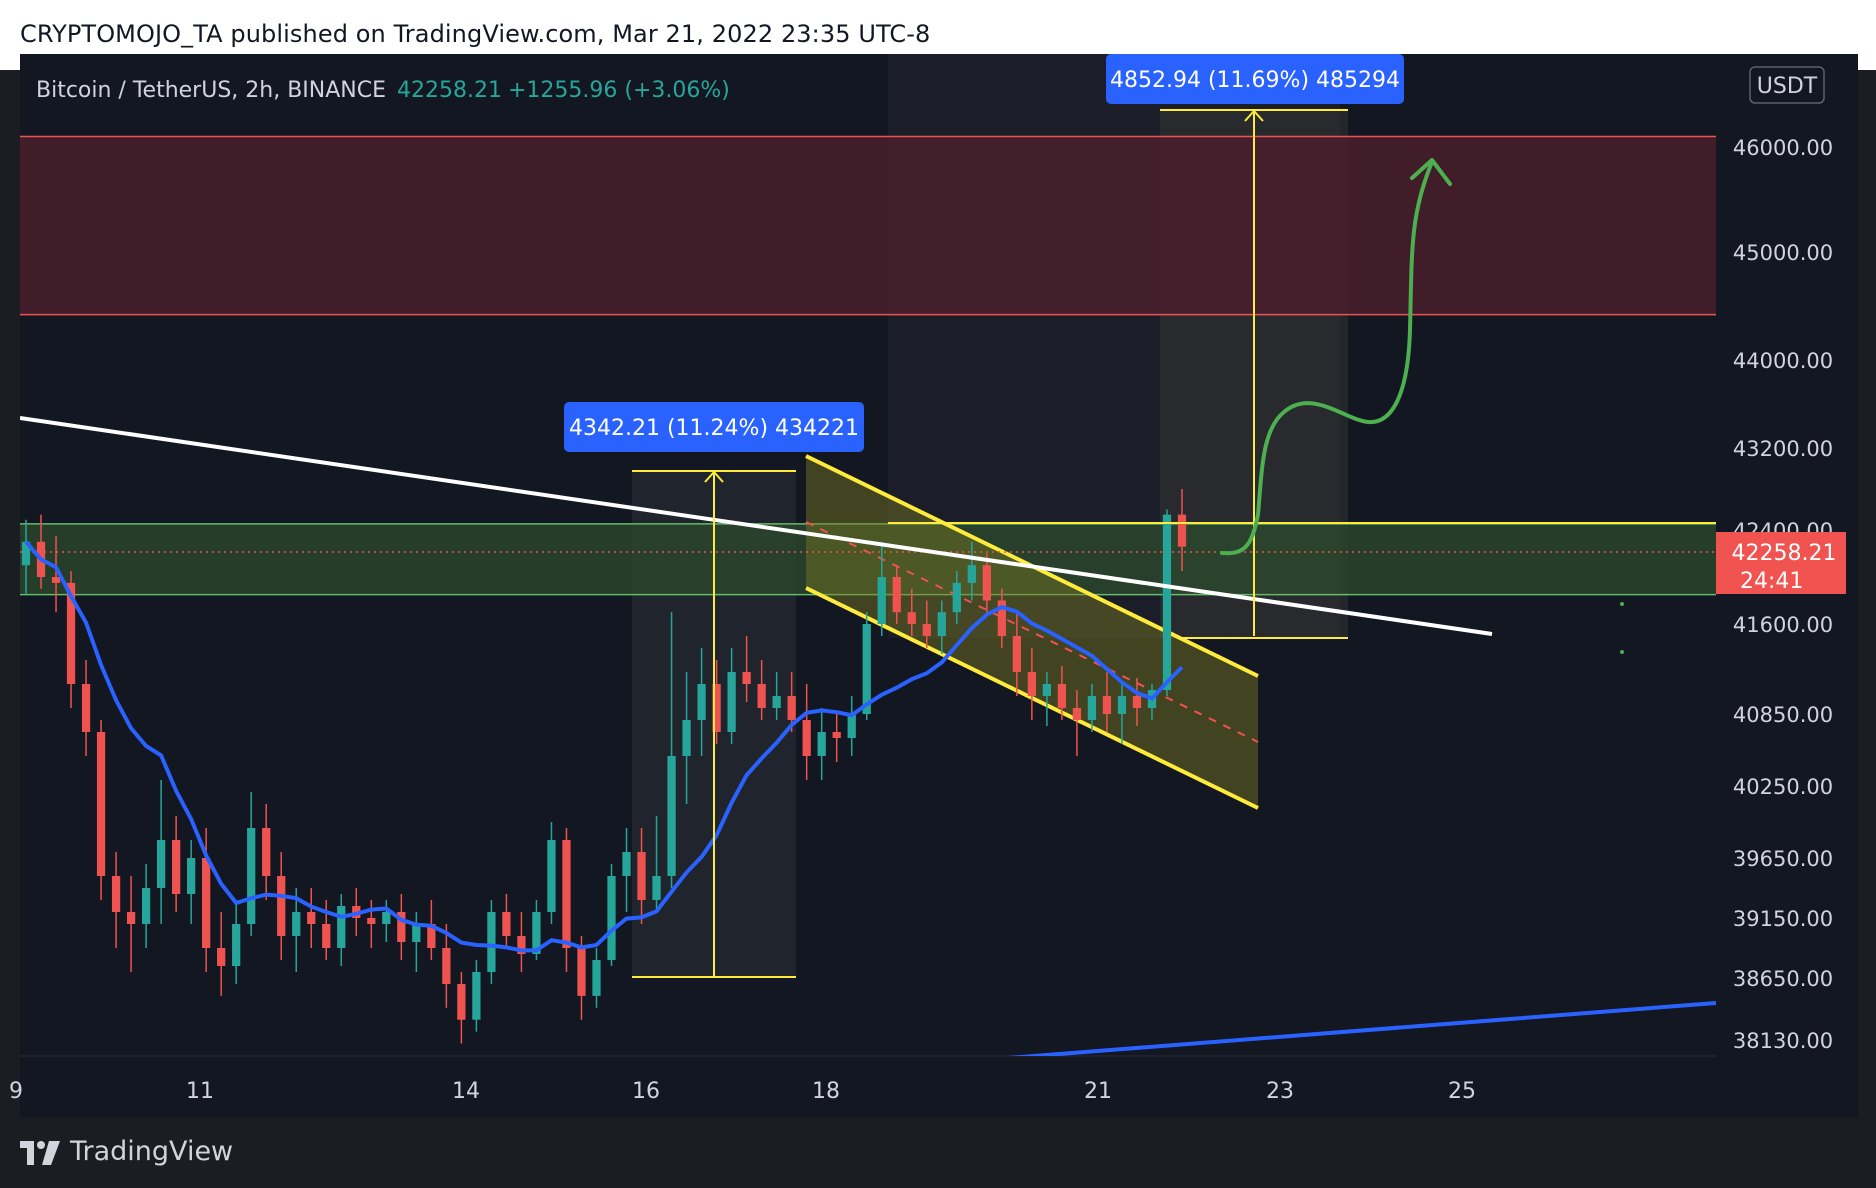 This screenshot has height=1188, width=1876. What do you see at coordinates (742, 1091) in the screenshot?
I see `time-axis: 9 11 14 16 18 21 23 25` at bounding box center [742, 1091].